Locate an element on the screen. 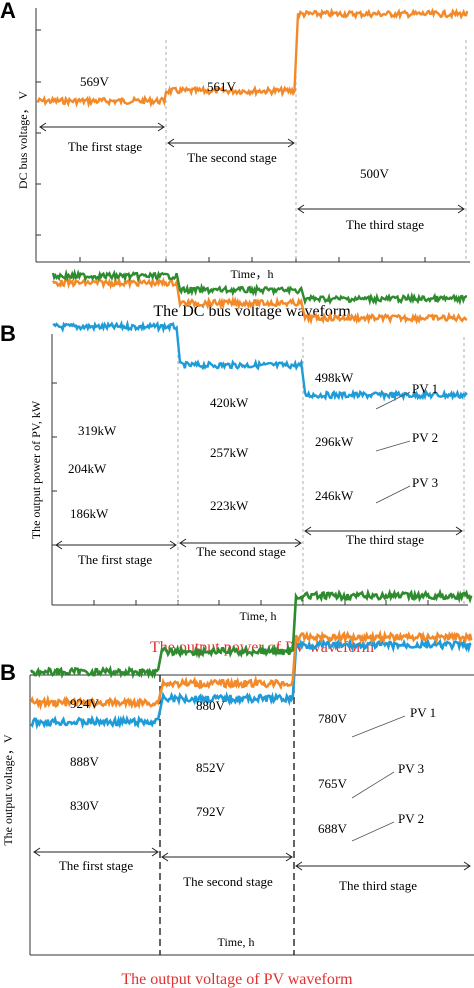  panel-b-stage-label-2: The second stage is located at coordinates (241, 551).